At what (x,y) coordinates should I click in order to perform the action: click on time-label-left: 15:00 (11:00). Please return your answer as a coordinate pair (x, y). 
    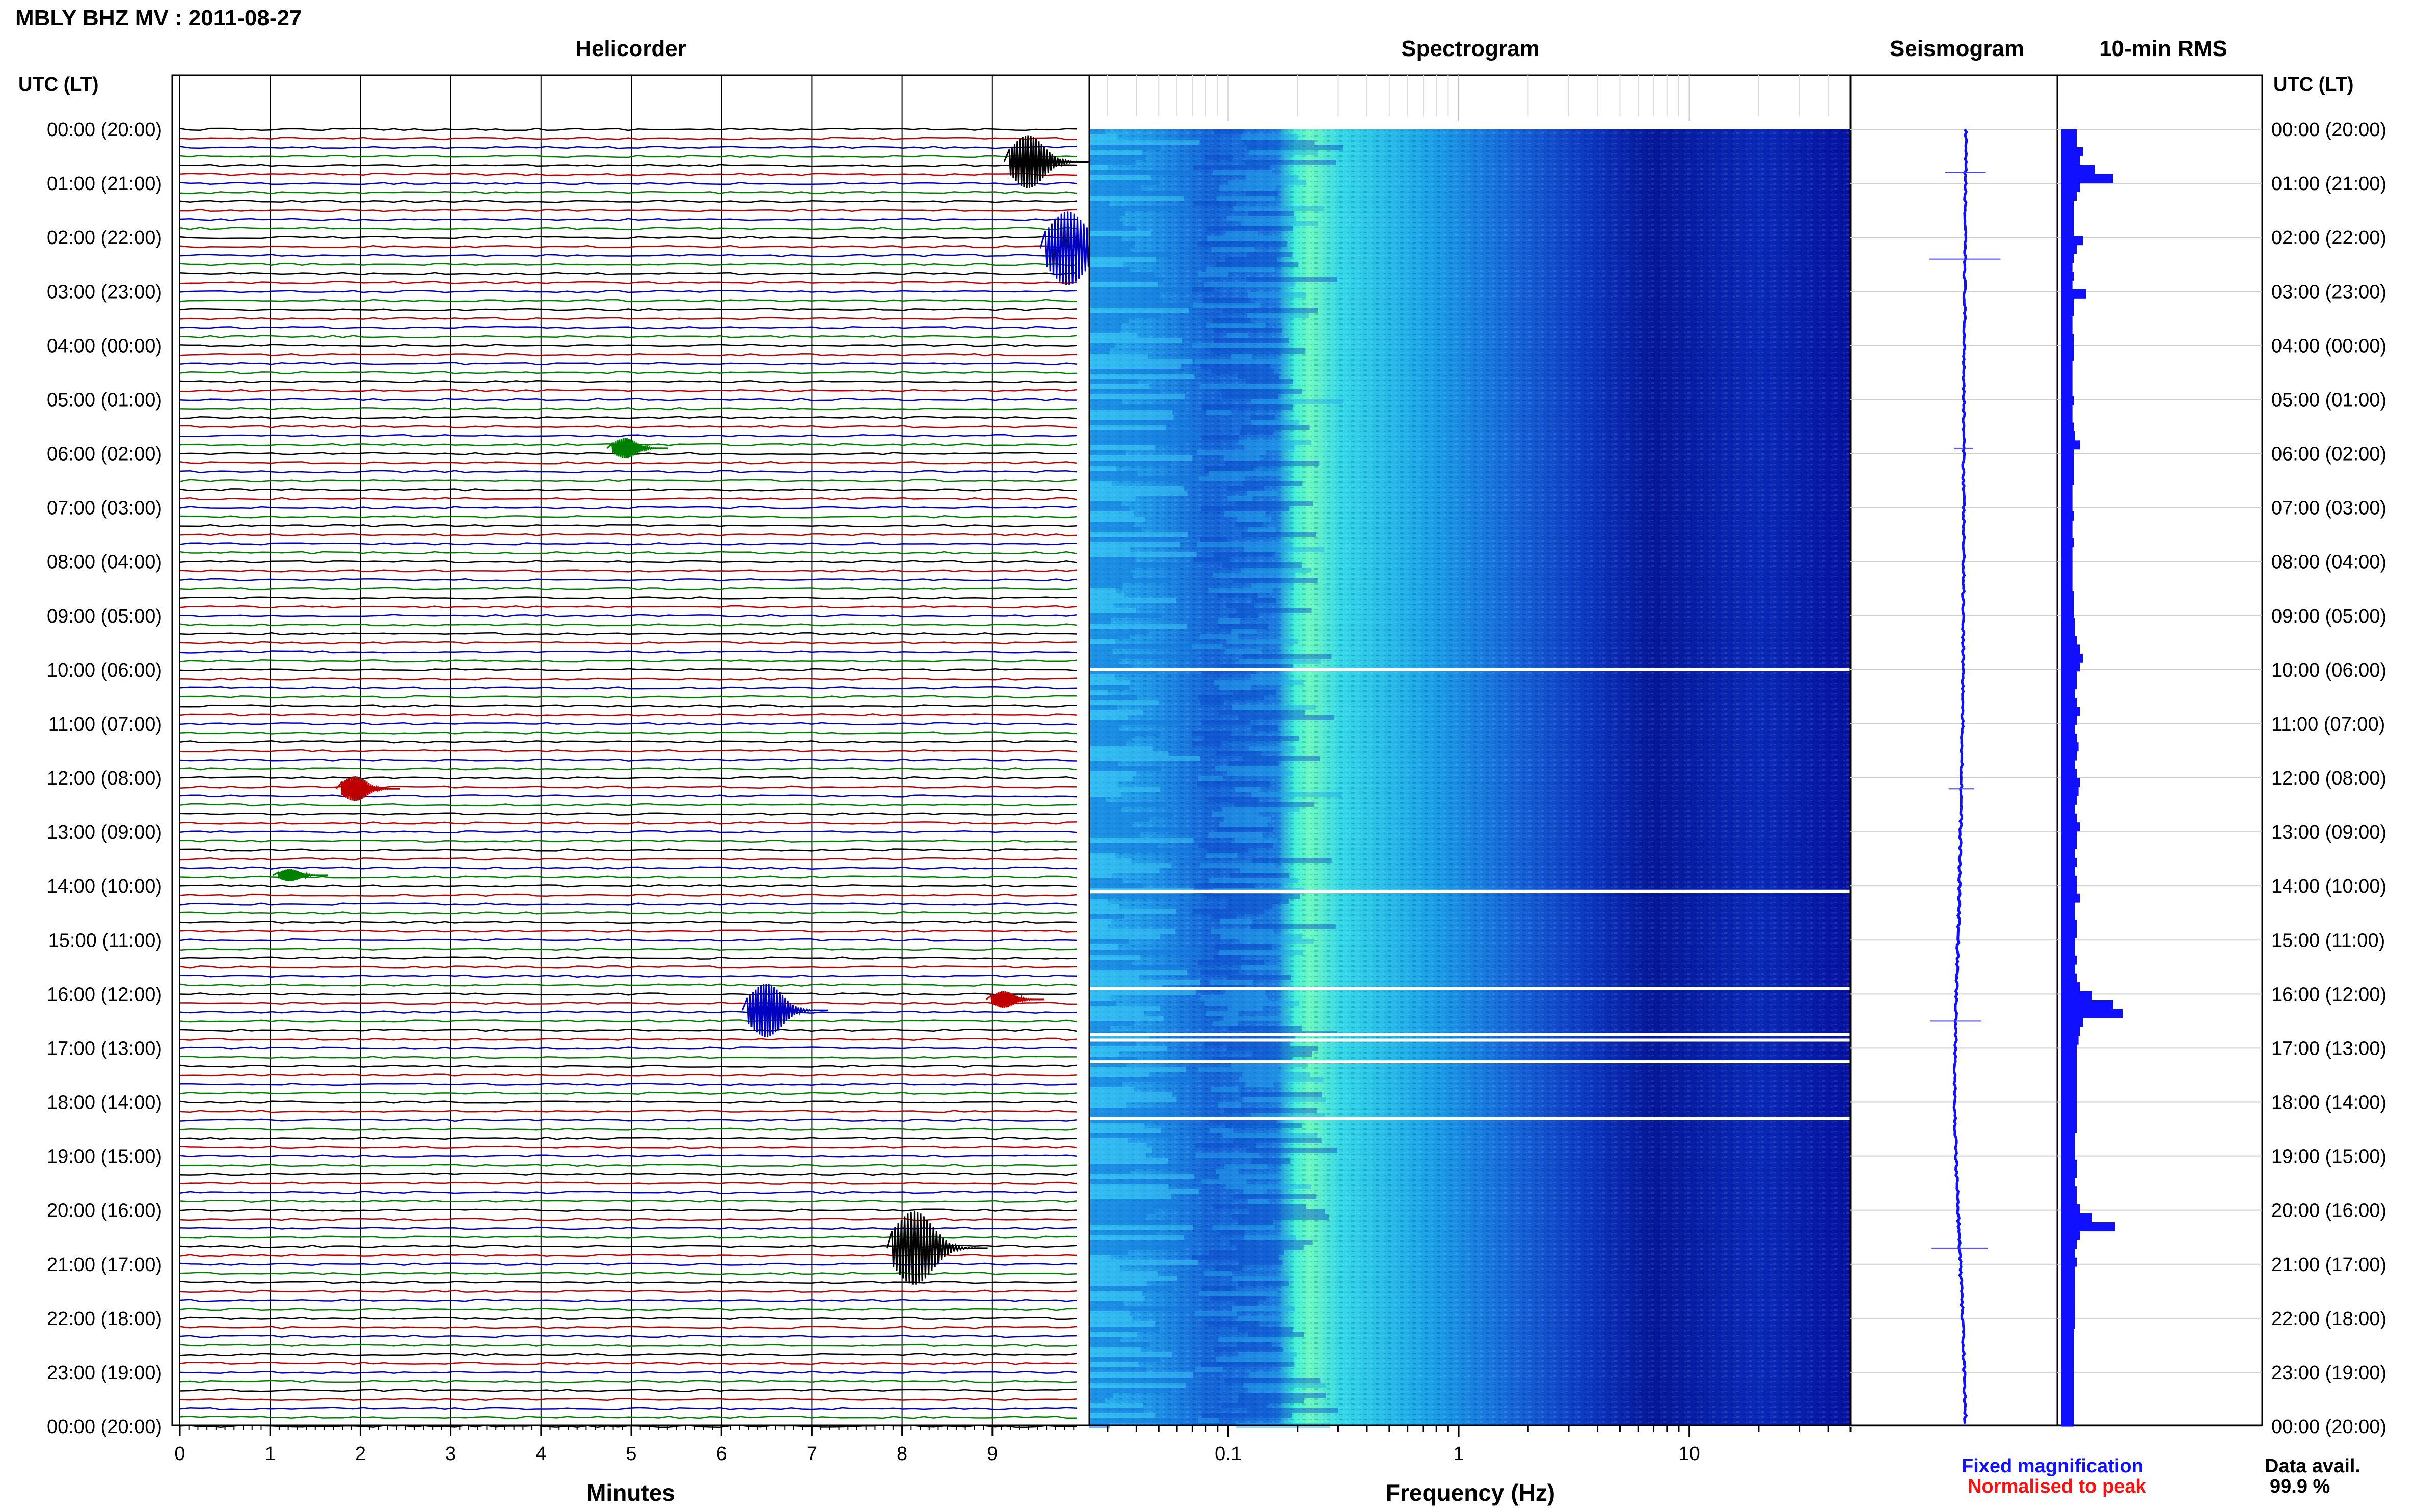
    Looking at the image, I should click on (105, 940).